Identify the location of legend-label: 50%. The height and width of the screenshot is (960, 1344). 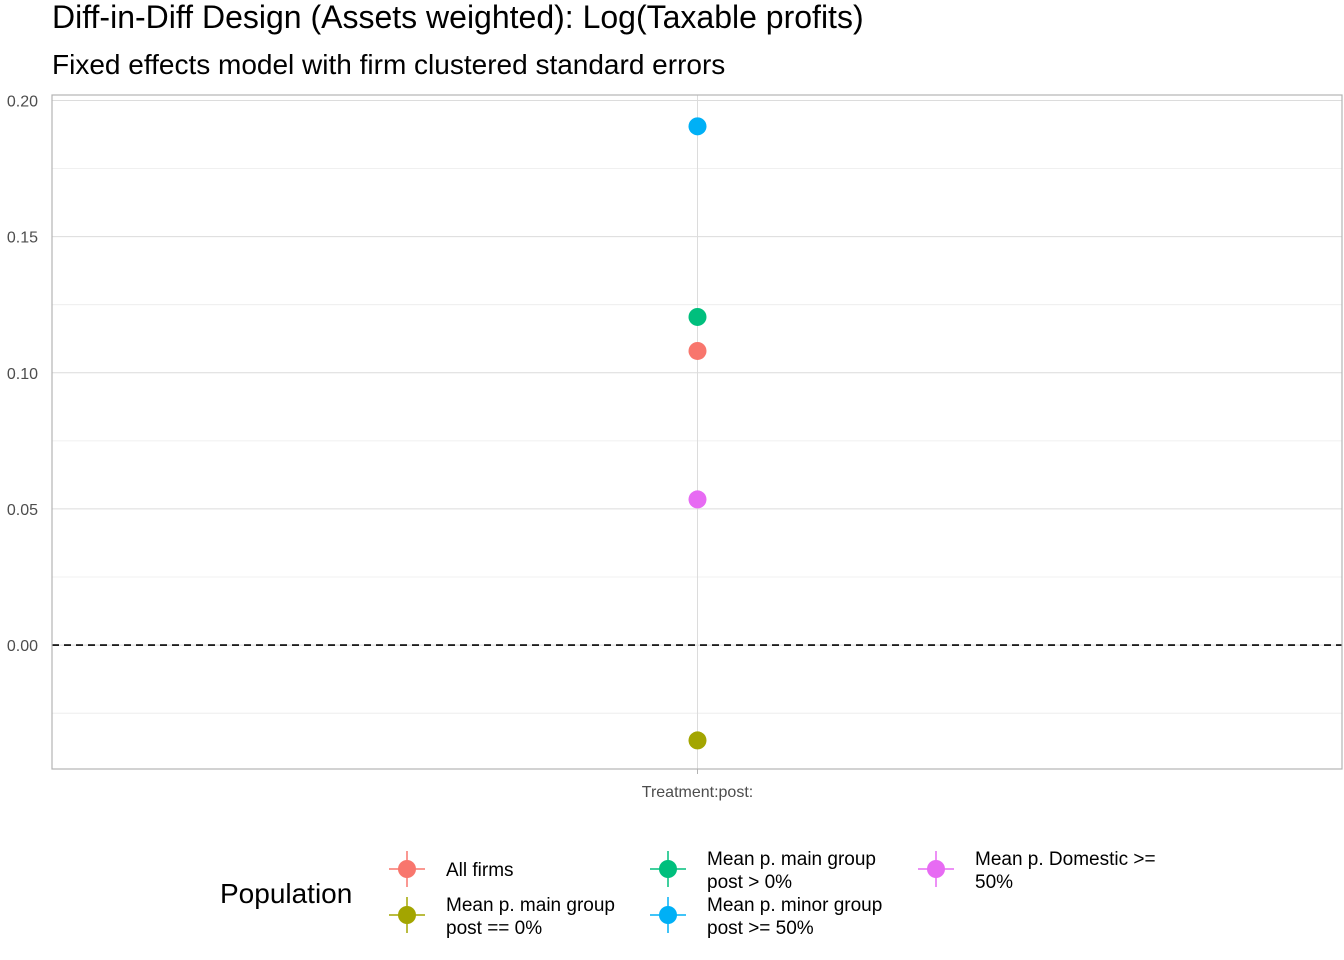
(994, 882).